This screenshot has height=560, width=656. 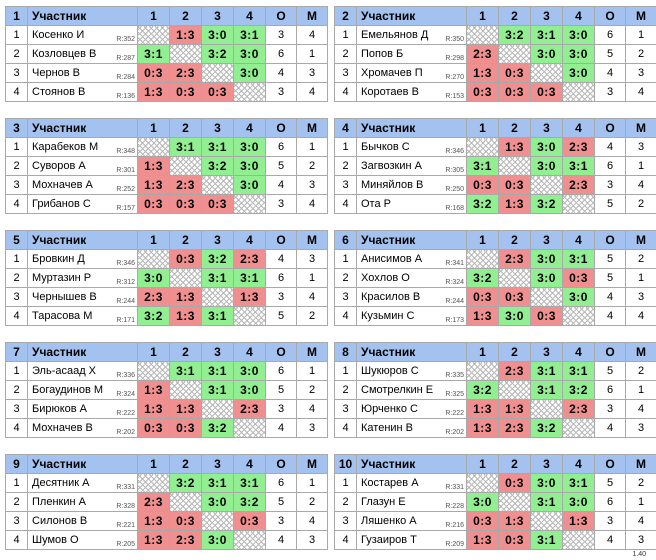 I want to click on player-name: Чернов В, so click(x=56, y=73).